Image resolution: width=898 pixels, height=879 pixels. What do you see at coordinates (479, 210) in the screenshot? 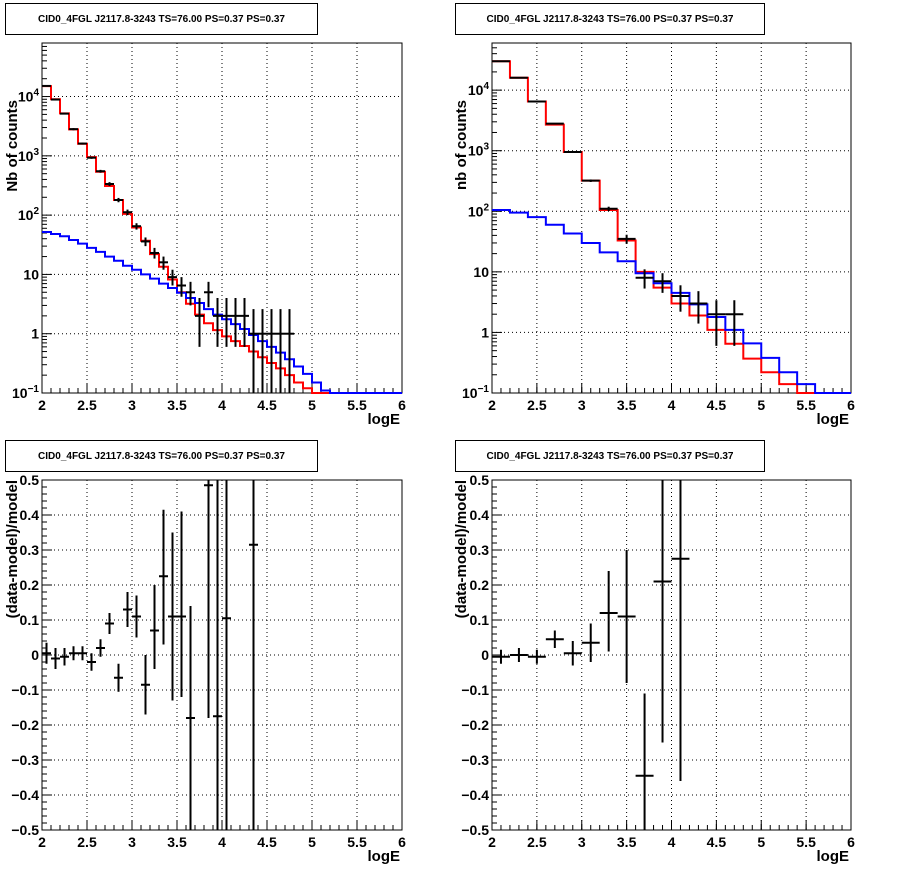
I see `y-tick-label: 10²` at bounding box center [479, 210].